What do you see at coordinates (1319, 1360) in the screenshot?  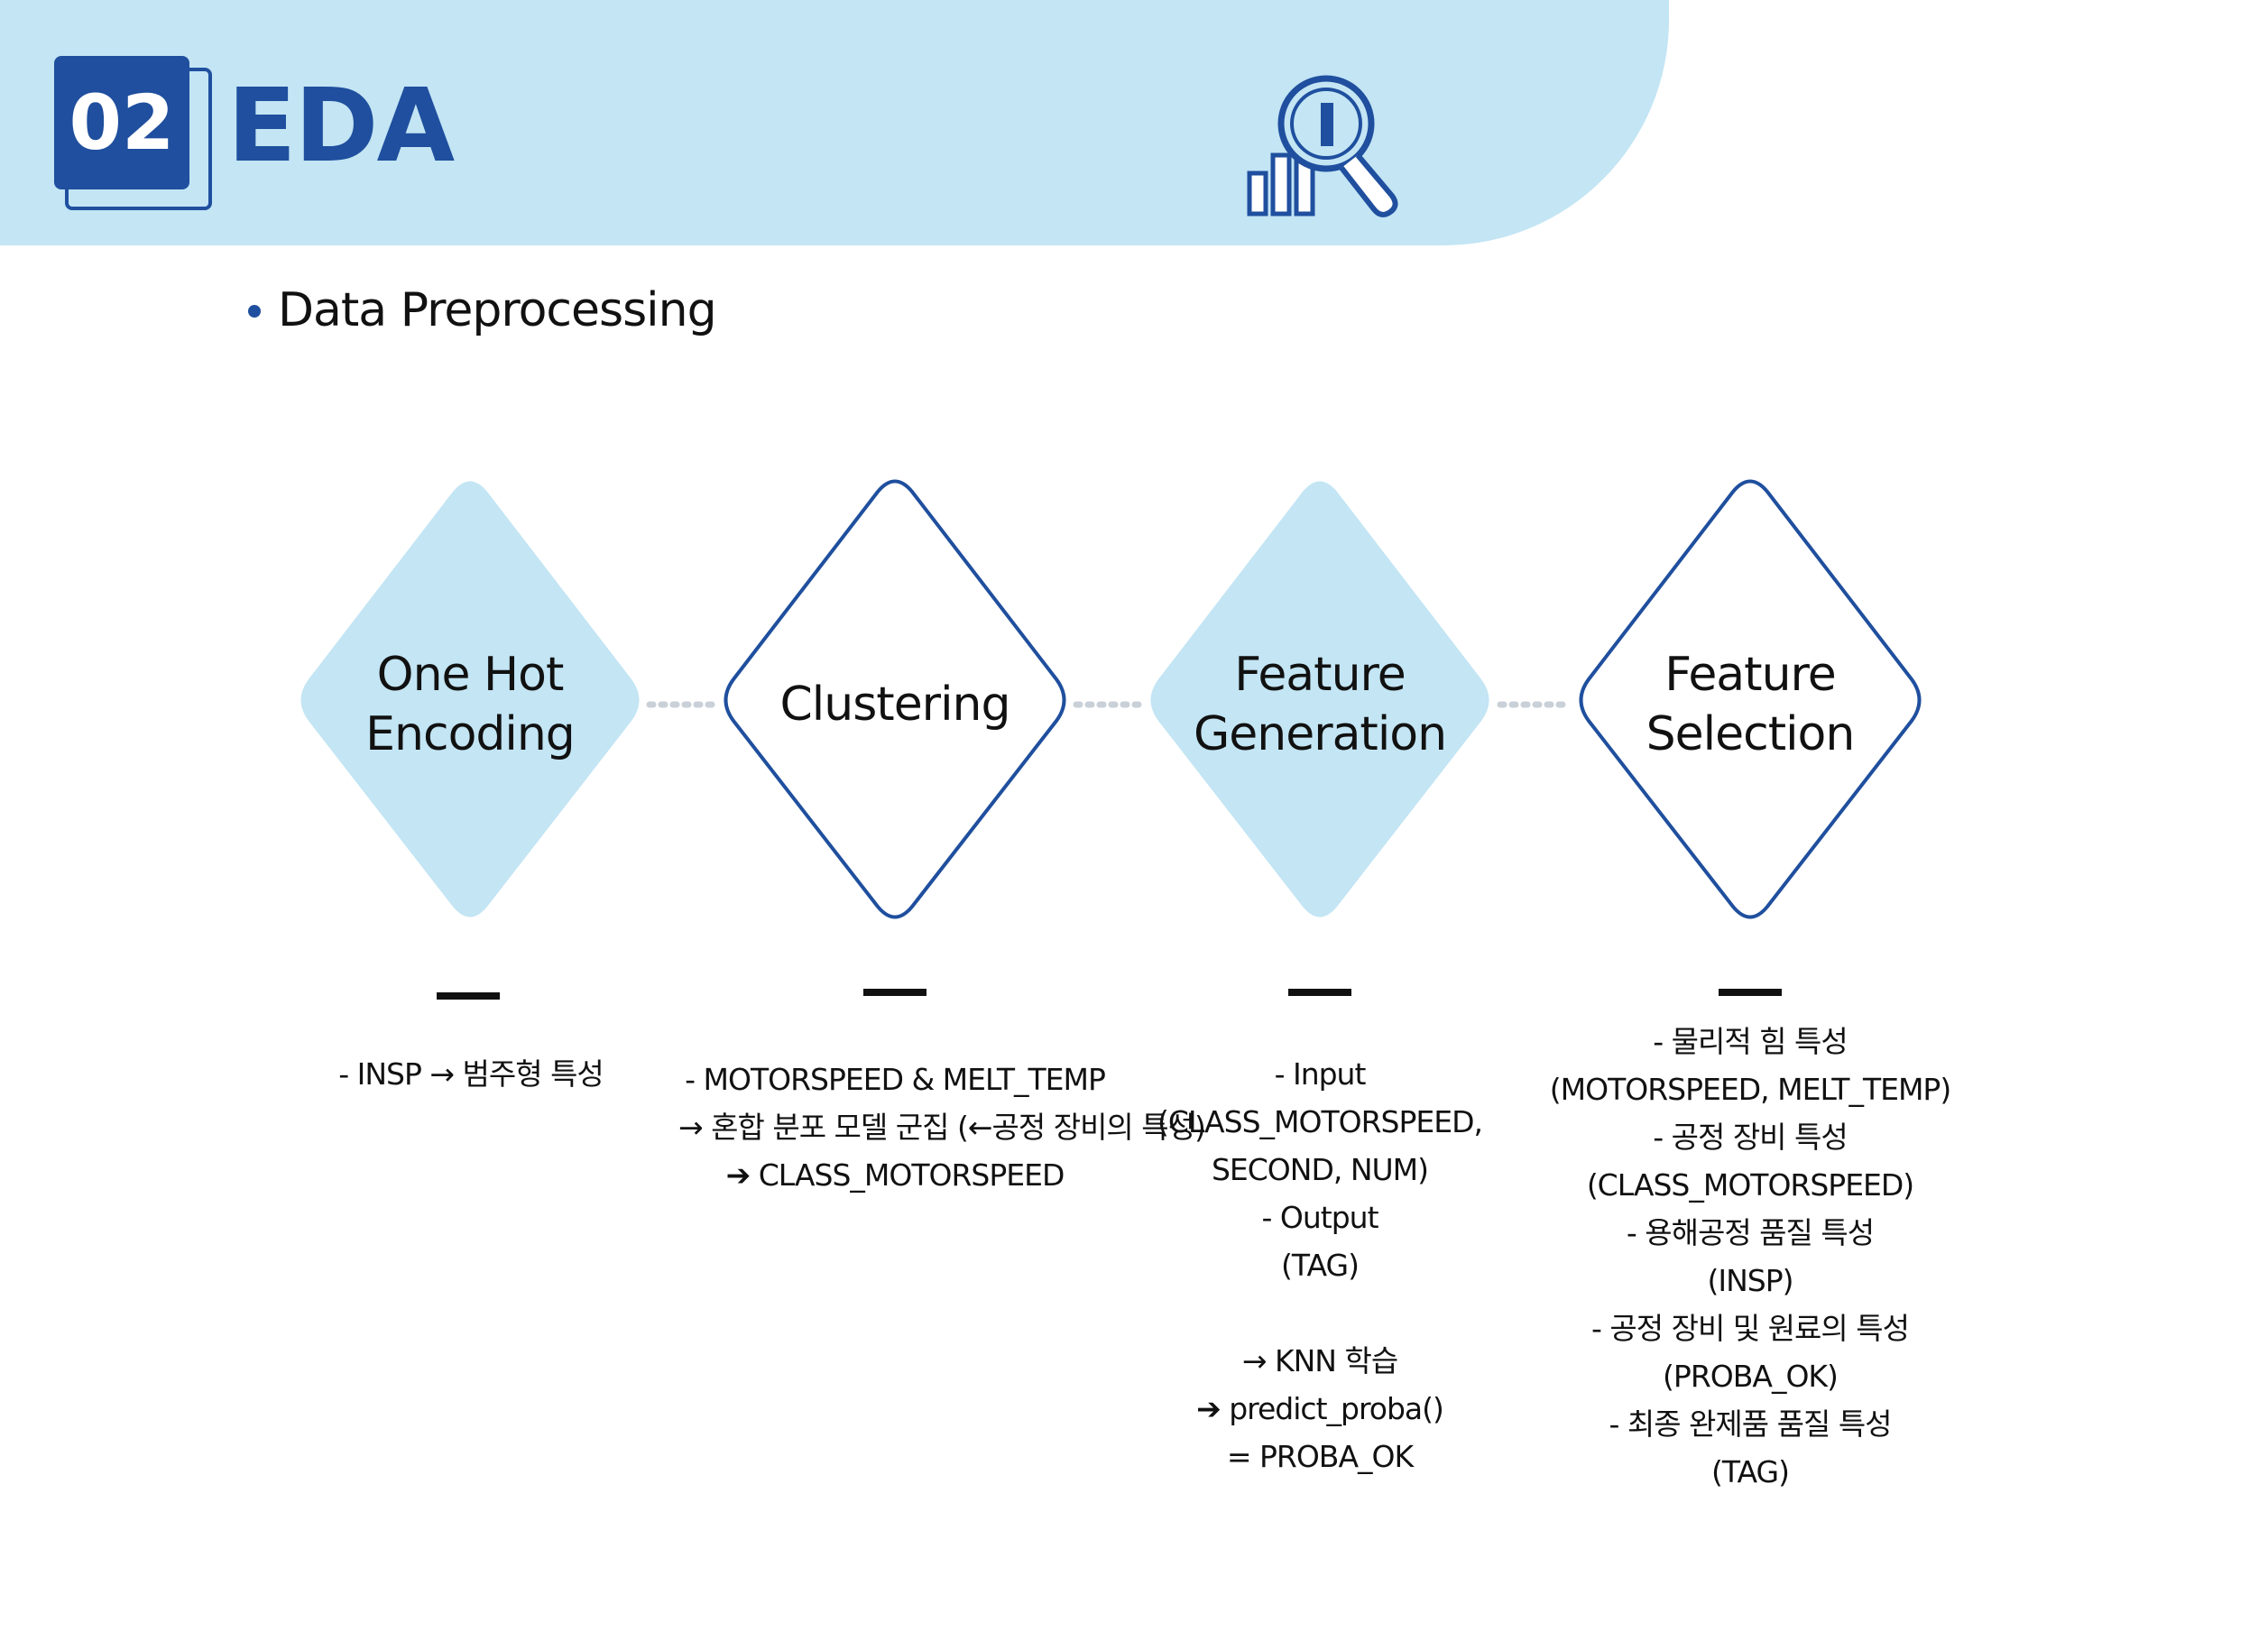 I see `description-line: → KNN 학습` at bounding box center [1319, 1360].